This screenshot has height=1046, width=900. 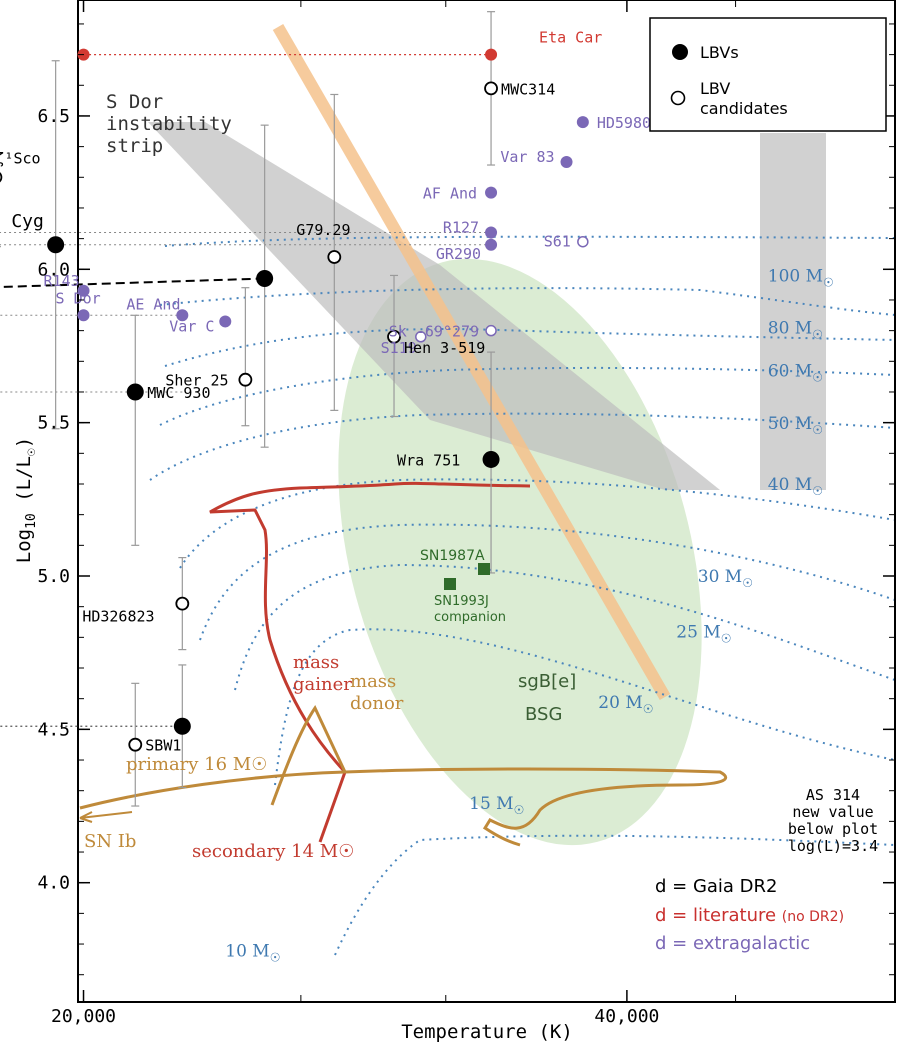 I want to click on key-extragalactic: d = extragalactic, so click(x=732, y=943).